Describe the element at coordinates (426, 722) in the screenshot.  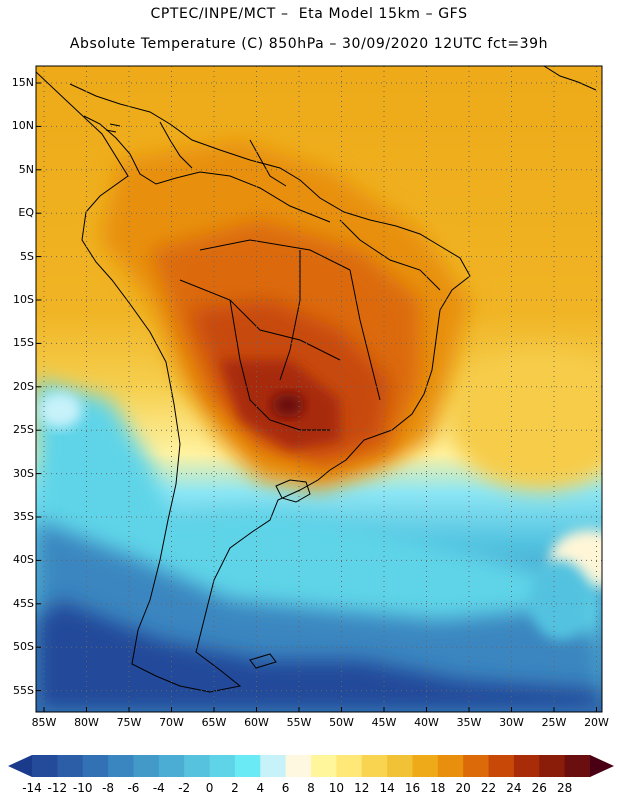
I see `longitude-label: 40W` at that location.